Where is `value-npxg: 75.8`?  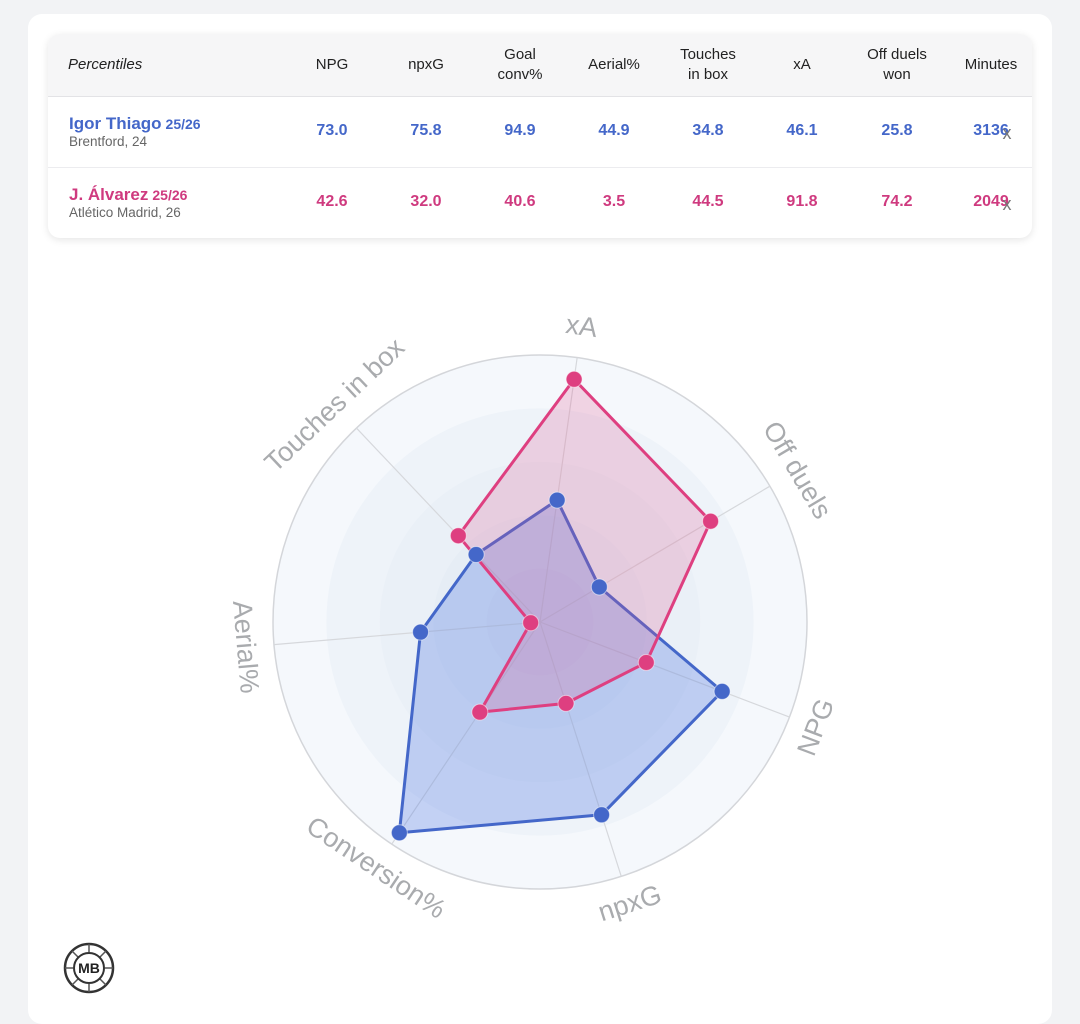 value-npxg: 75.8 is located at coordinates (426, 130).